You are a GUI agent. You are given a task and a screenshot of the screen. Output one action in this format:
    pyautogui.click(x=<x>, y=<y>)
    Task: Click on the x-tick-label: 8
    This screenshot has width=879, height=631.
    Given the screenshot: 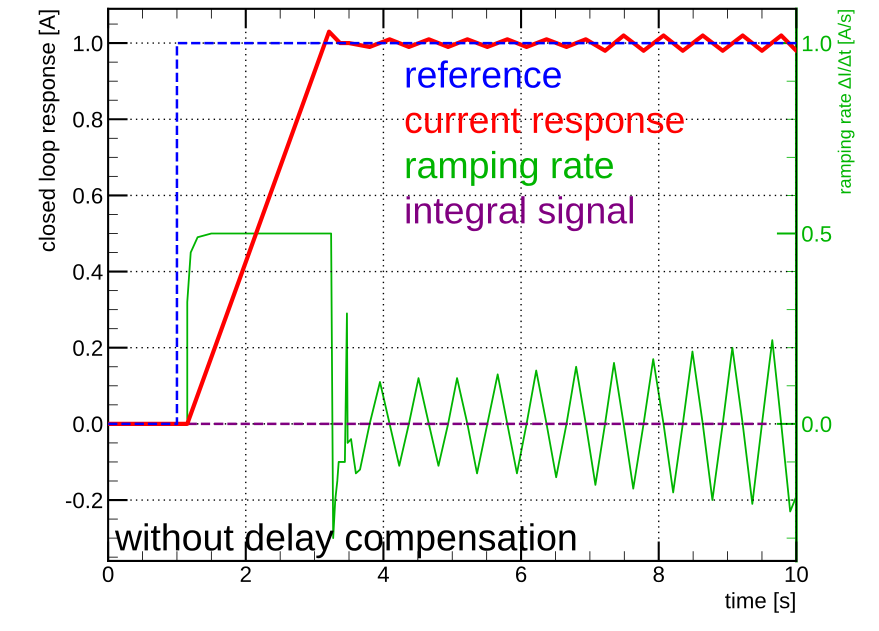 What is the action you would take?
    pyautogui.click(x=659, y=574)
    